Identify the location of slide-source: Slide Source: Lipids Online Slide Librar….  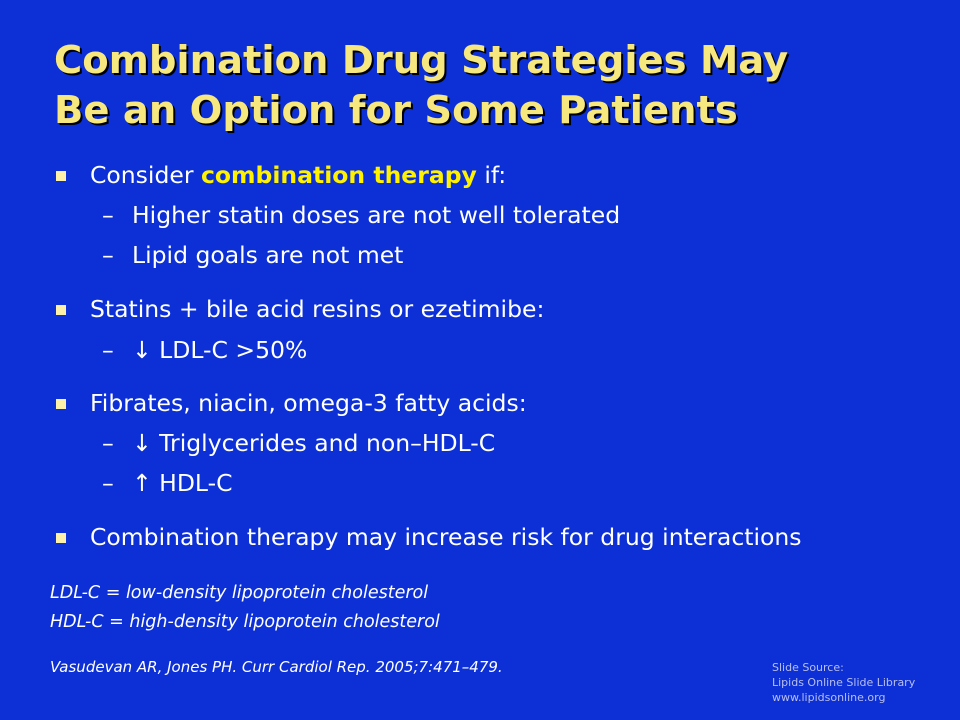
(843, 682).